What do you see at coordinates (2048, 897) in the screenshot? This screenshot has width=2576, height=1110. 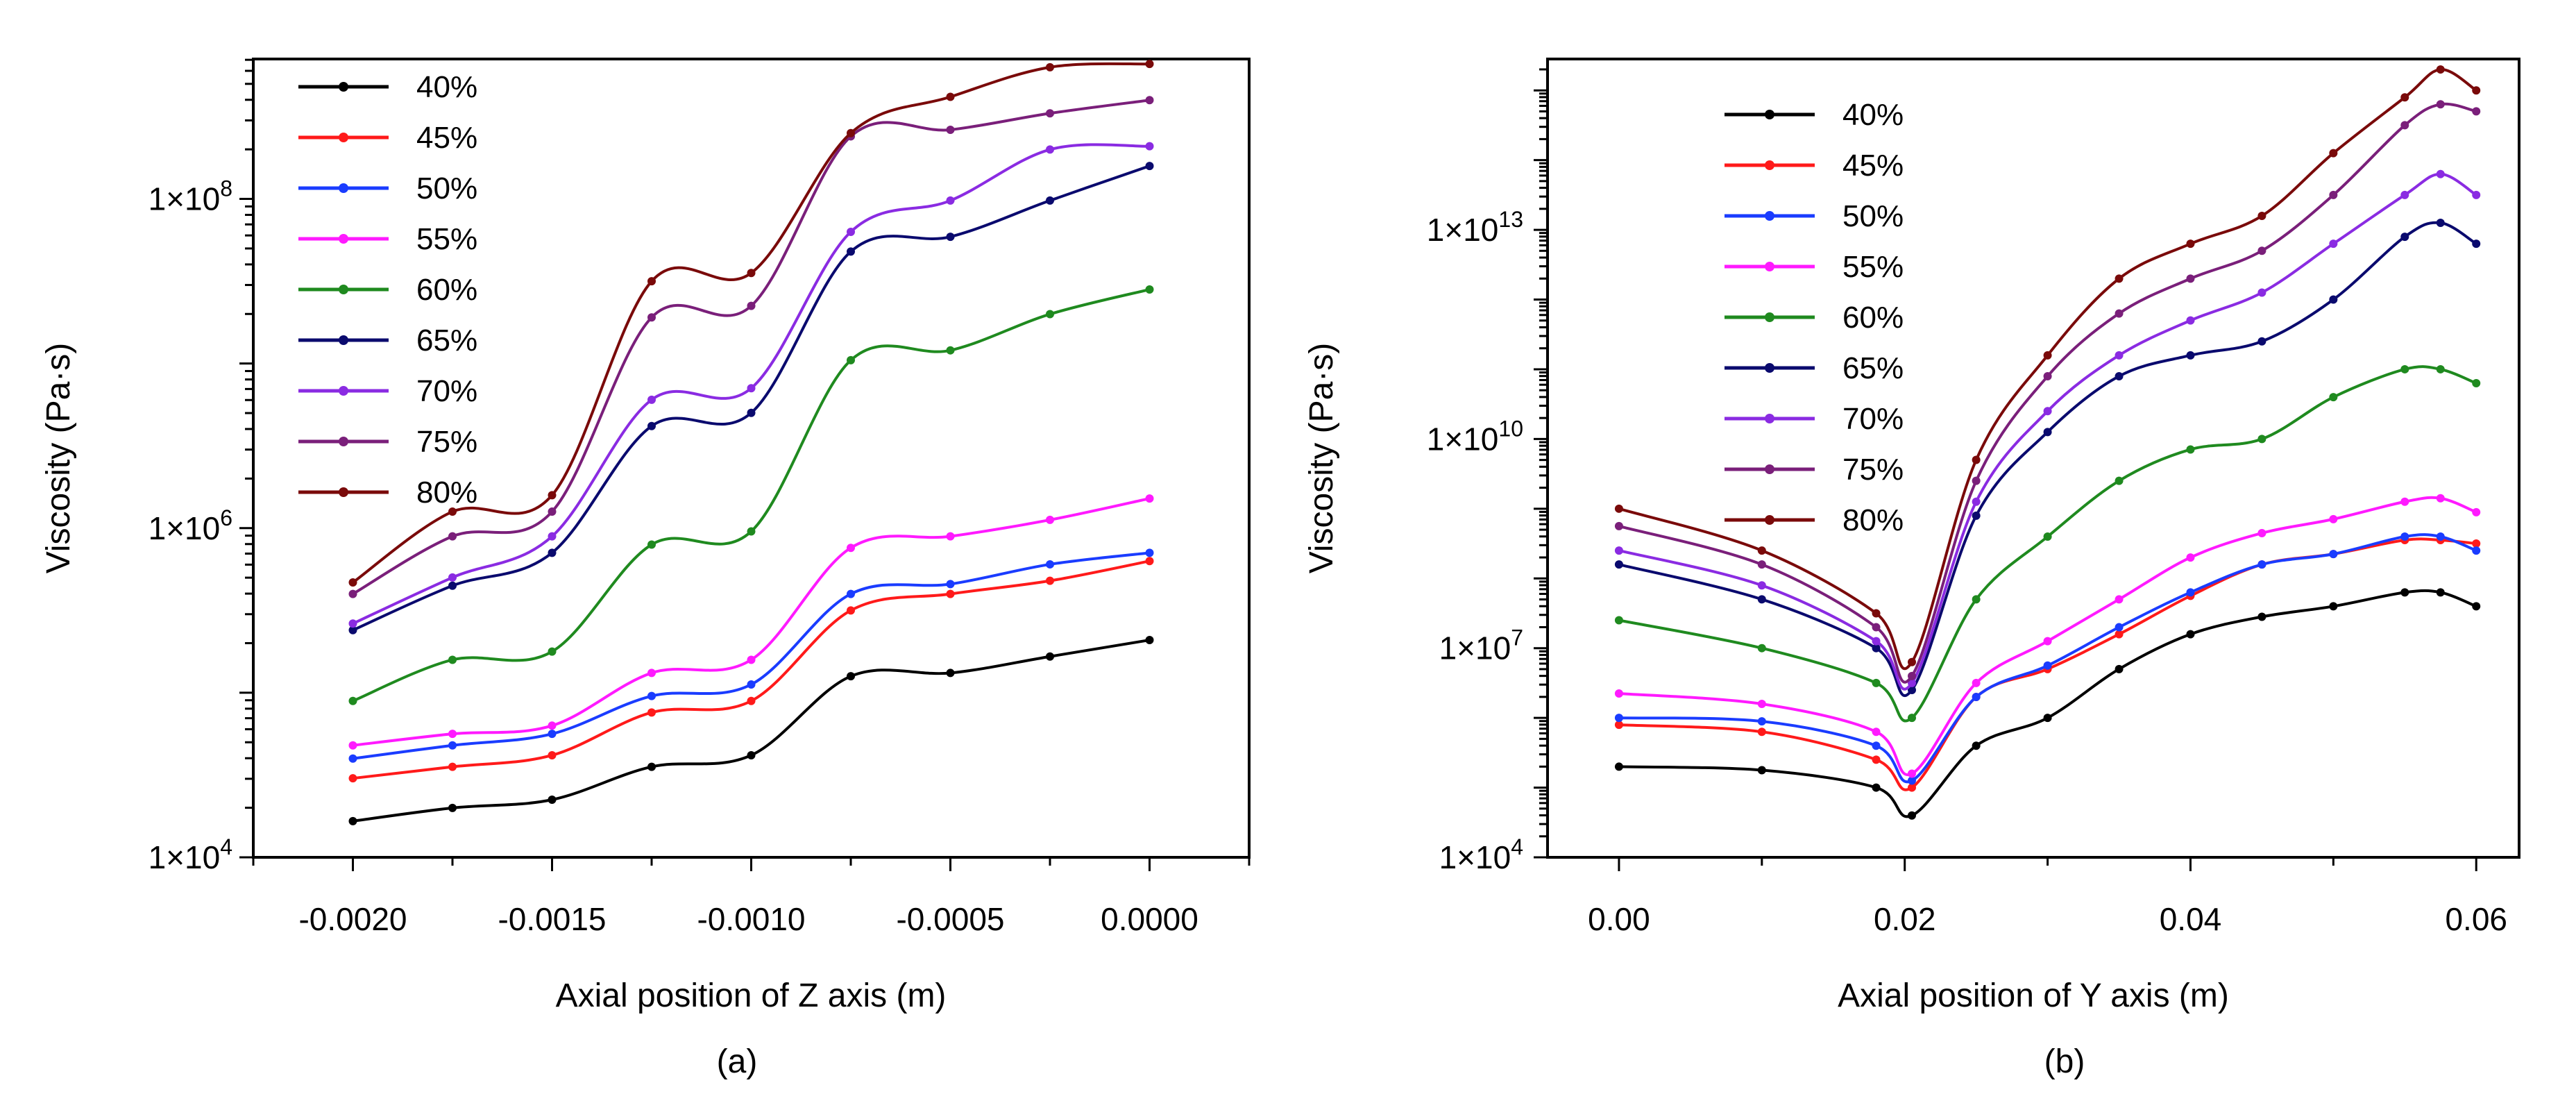 I see `x-axis-ticks-b: 0.00 0.02 0.04 0.06` at bounding box center [2048, 897].